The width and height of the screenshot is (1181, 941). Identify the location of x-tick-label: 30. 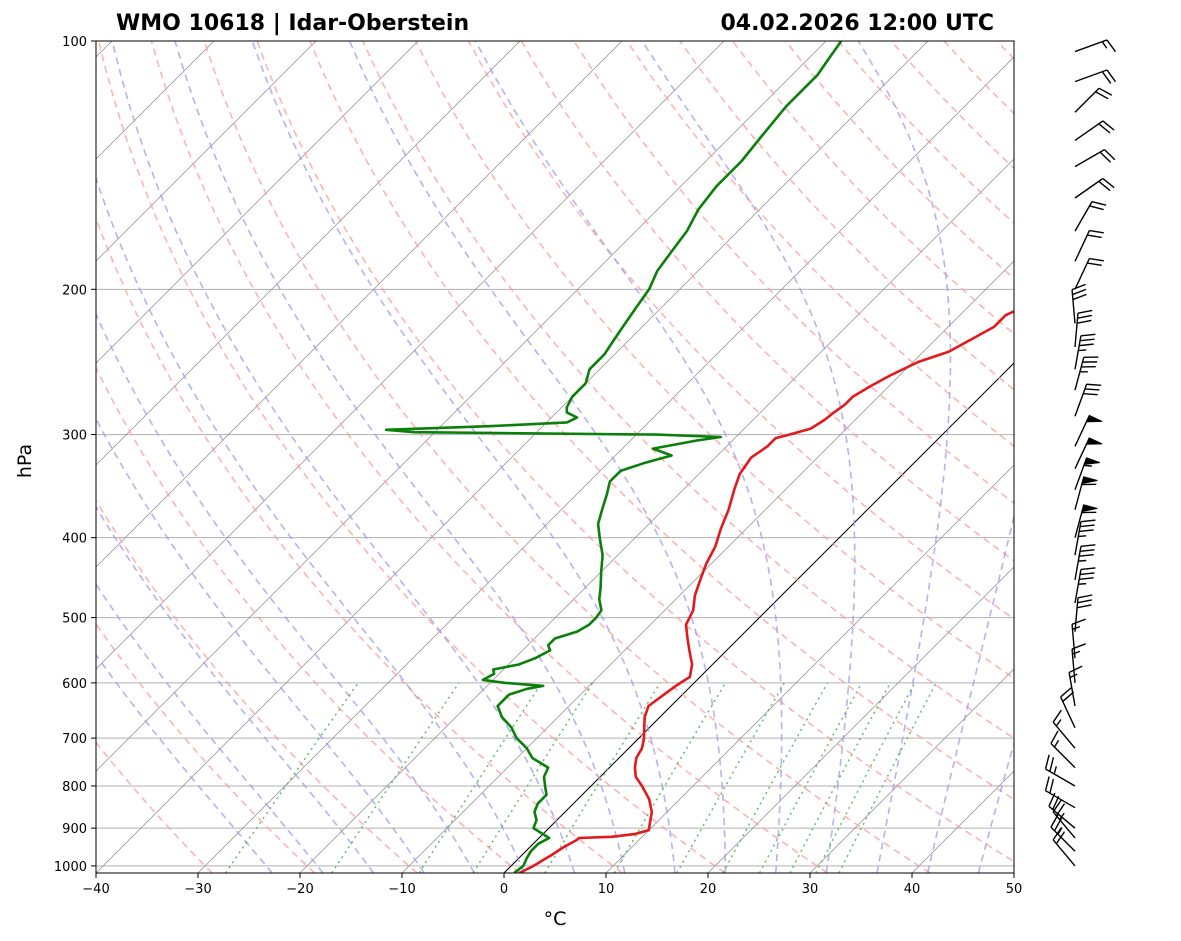
(810, 889).